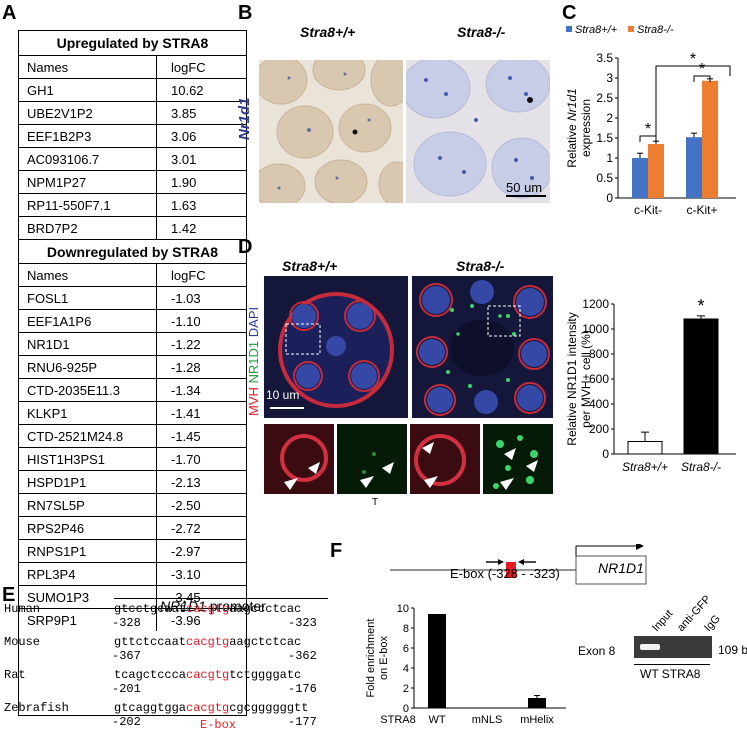 The height and width of the screenshot is (735, 747). Describe the element at coordinates (132, 573) in the screenshot. I see `table-row: RPL3P4 -3.10` at that location.